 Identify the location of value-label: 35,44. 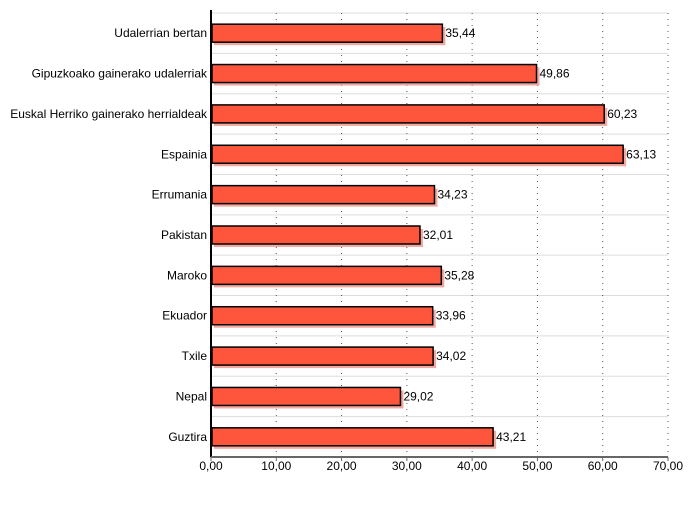
(460, 33).